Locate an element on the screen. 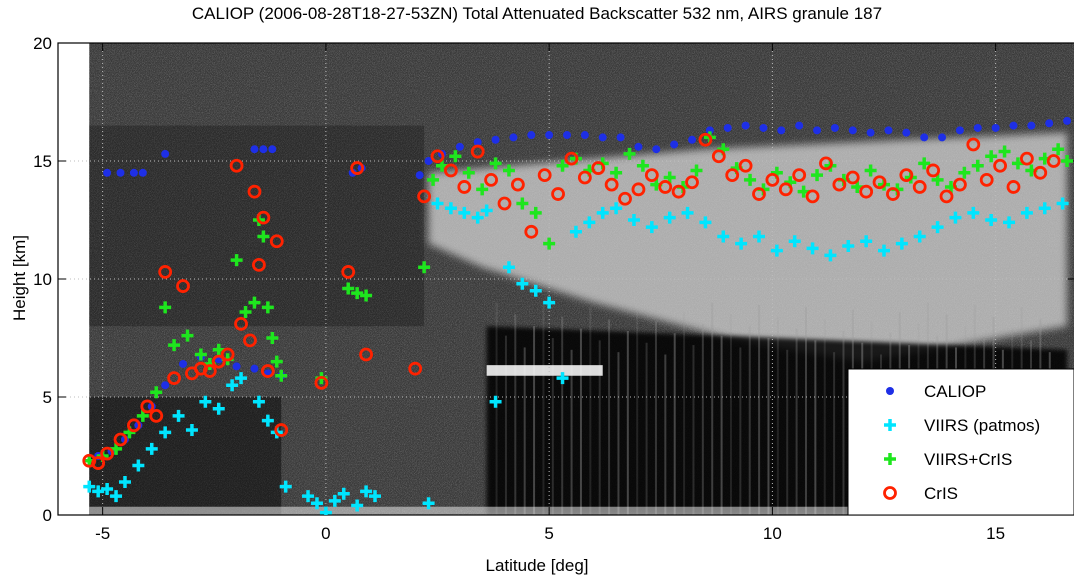  x-tick-label: 5 is located at coordinates (548, 533).